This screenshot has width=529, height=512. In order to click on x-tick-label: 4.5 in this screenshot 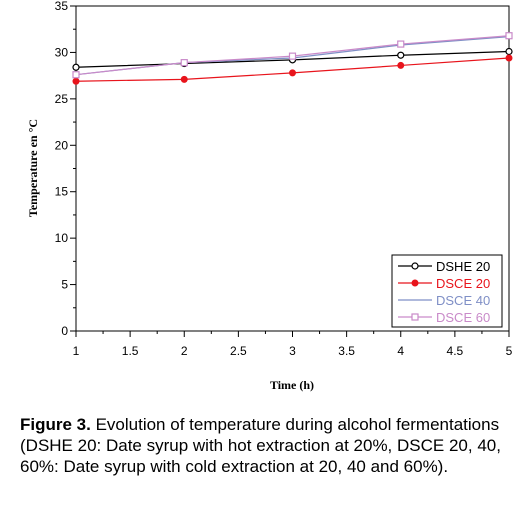, I will do `click(455, 351)`.